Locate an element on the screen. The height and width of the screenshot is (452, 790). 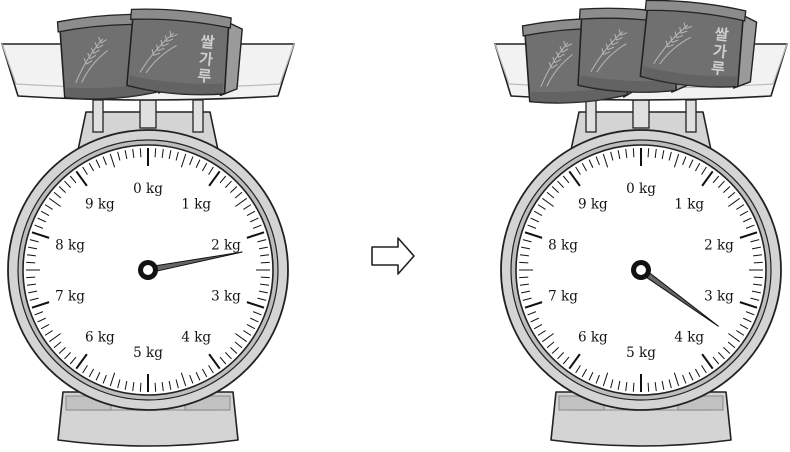
needle-hub-inner is located at coordinates (148, 270).